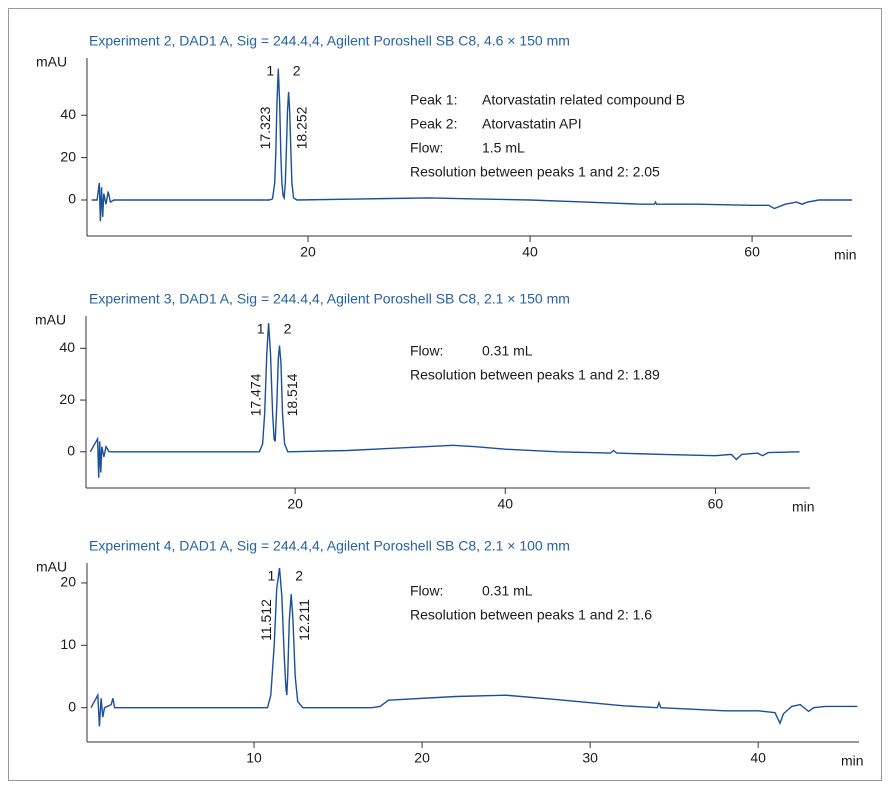 The image size is (891, 791). What do you see at coordinates (503, 148) in the screenshot?
I see `info-text: 1.5 mL` at bounding box center [503, 148].